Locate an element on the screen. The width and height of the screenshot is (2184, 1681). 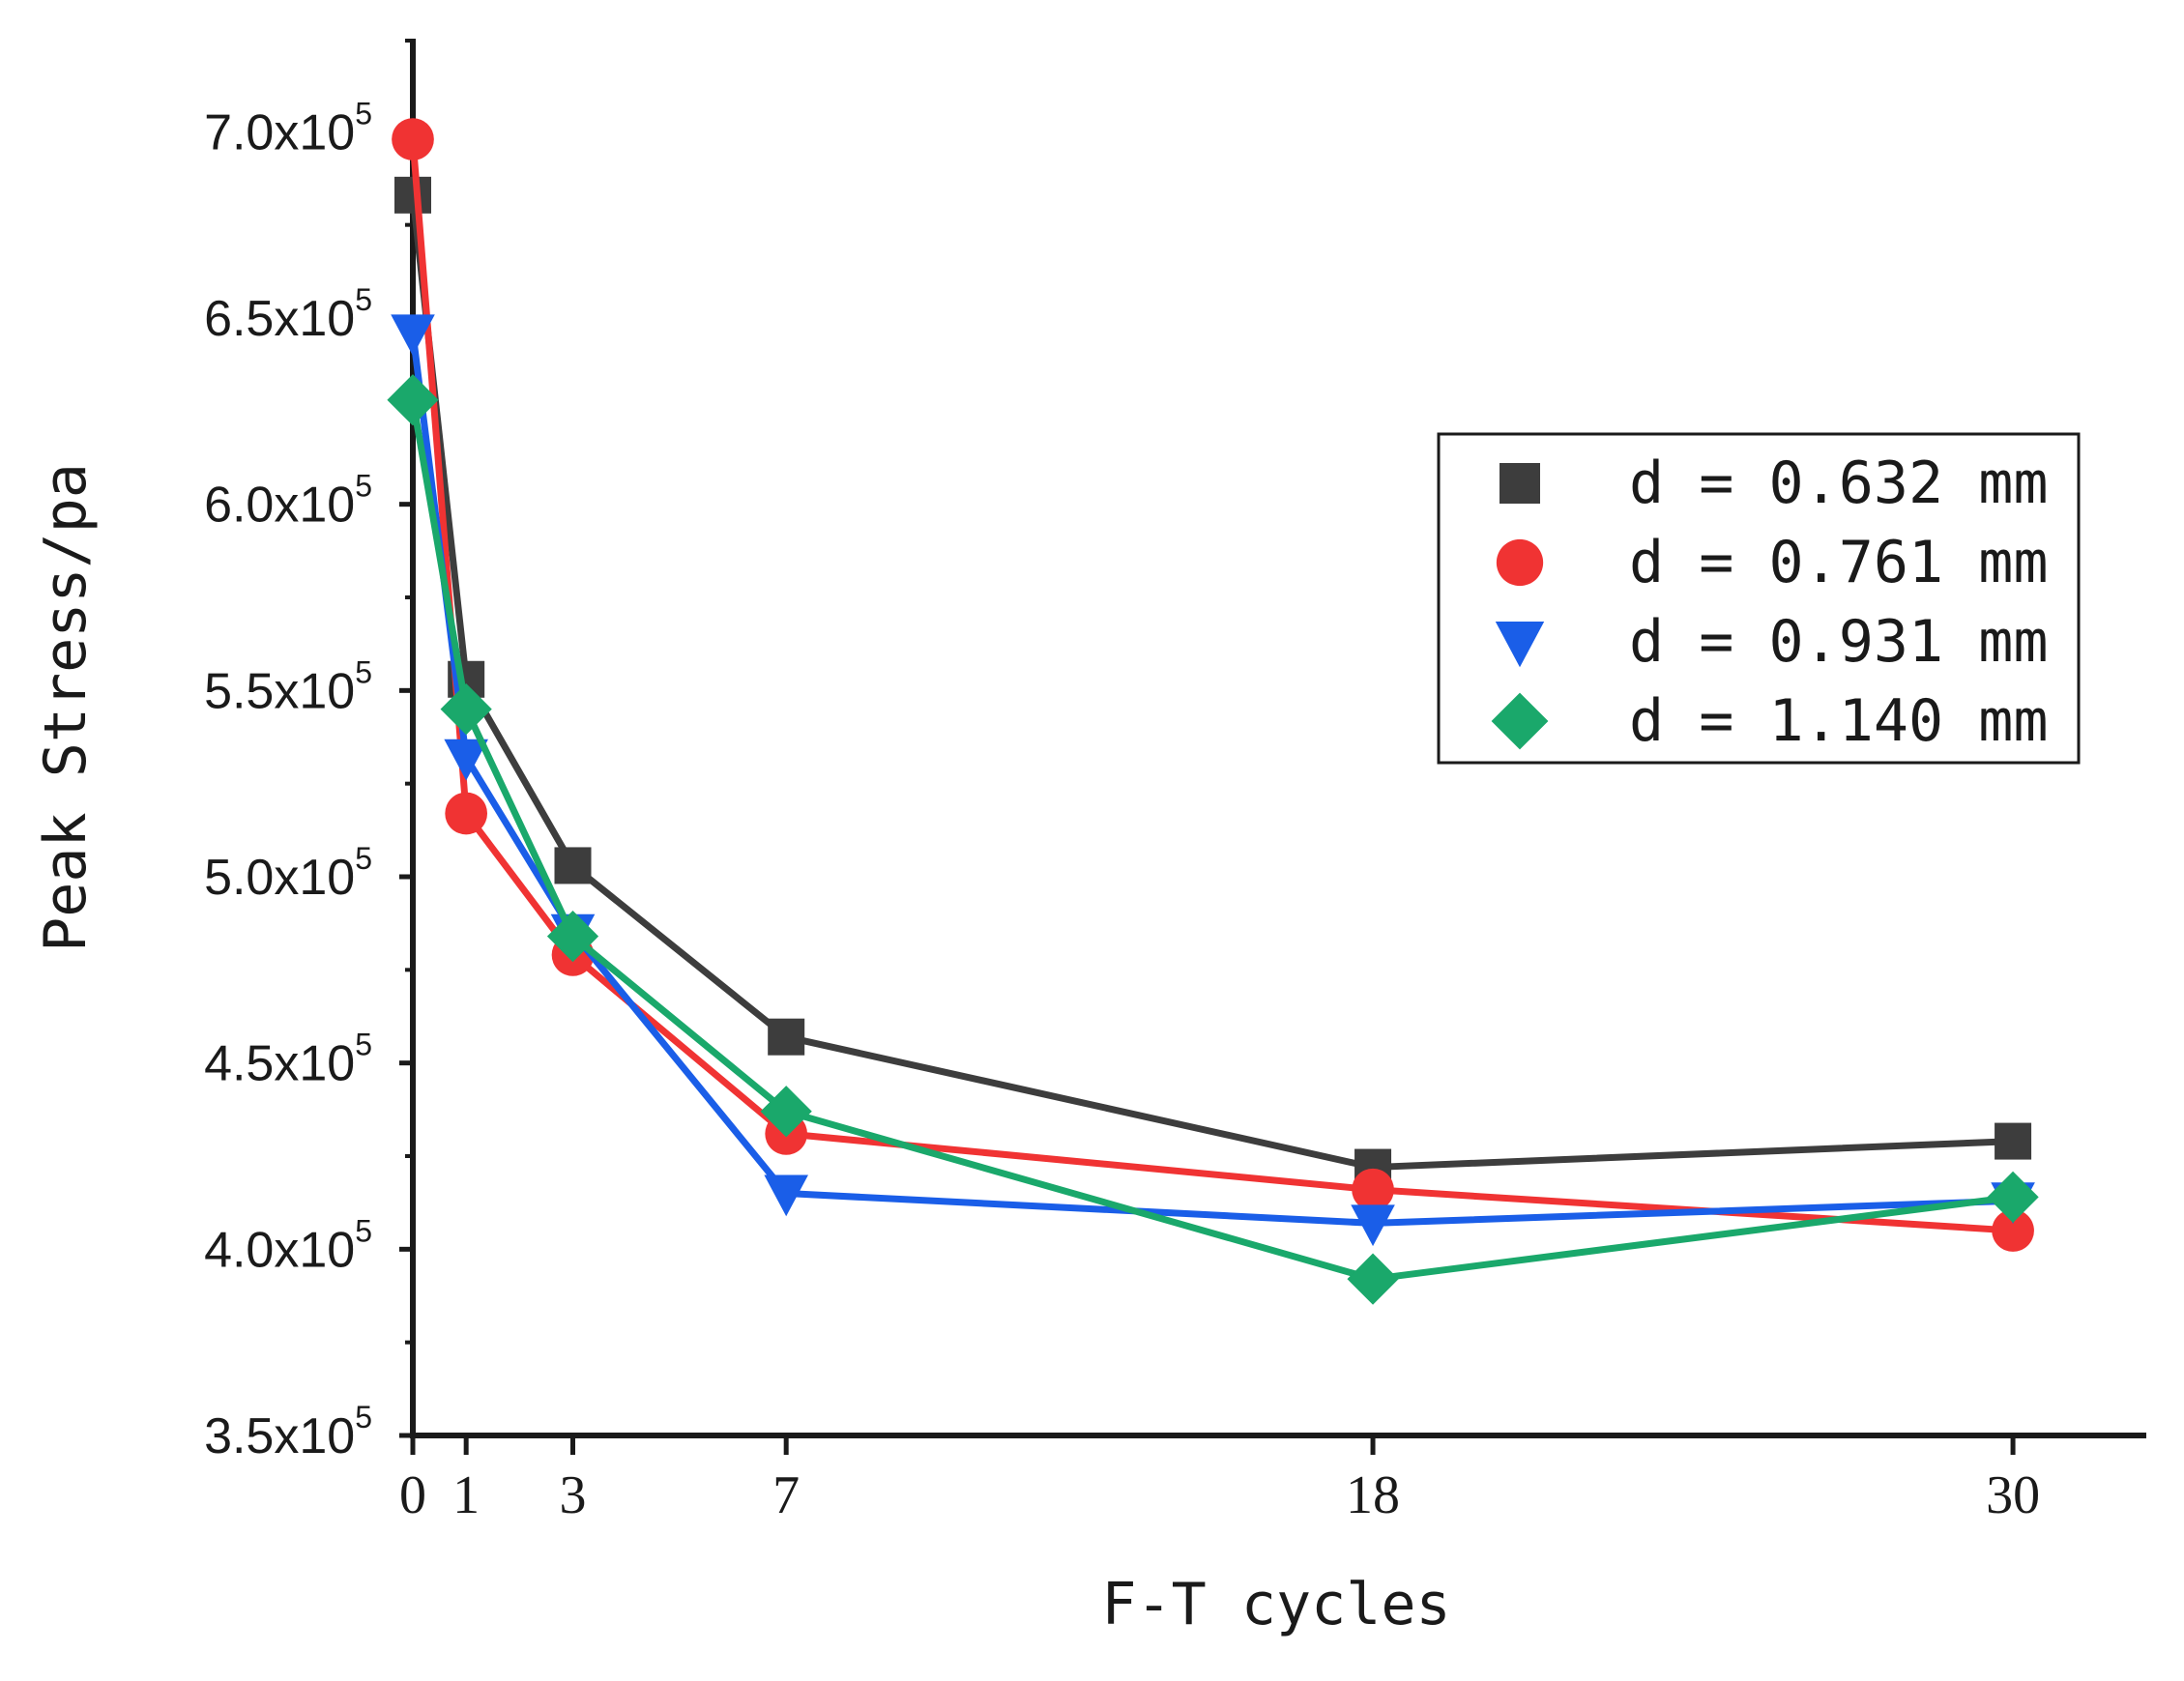
legend-label: d = 0.761 mm is located at coordinates (1839, 562).